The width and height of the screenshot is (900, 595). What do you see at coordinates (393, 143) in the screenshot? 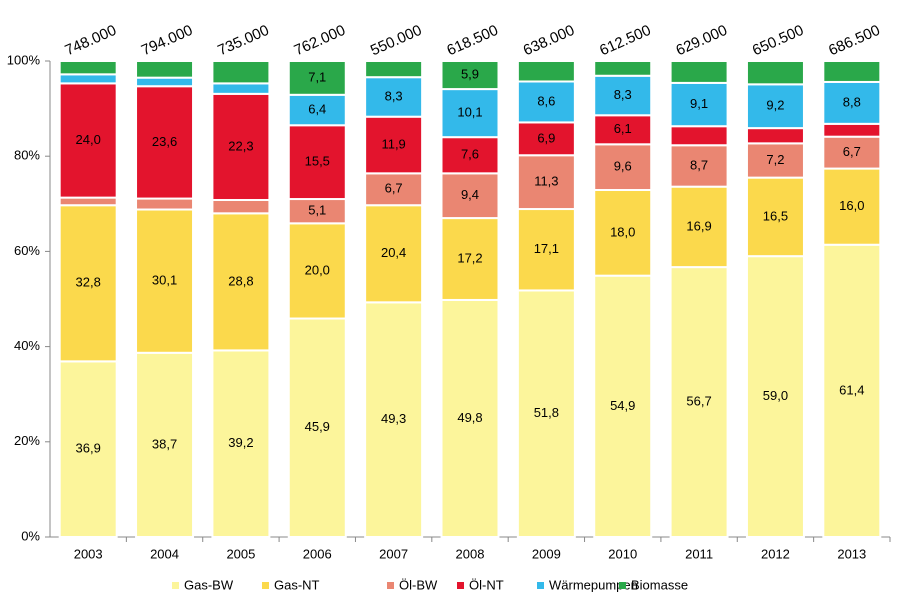
I see `value-label: 11,9` at bounding box center [393, 143].